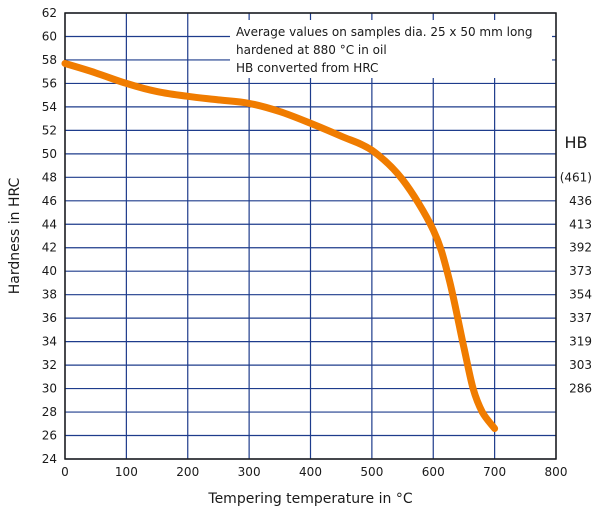  I want to click on hb-tick-label: 413, so click(580, 224).